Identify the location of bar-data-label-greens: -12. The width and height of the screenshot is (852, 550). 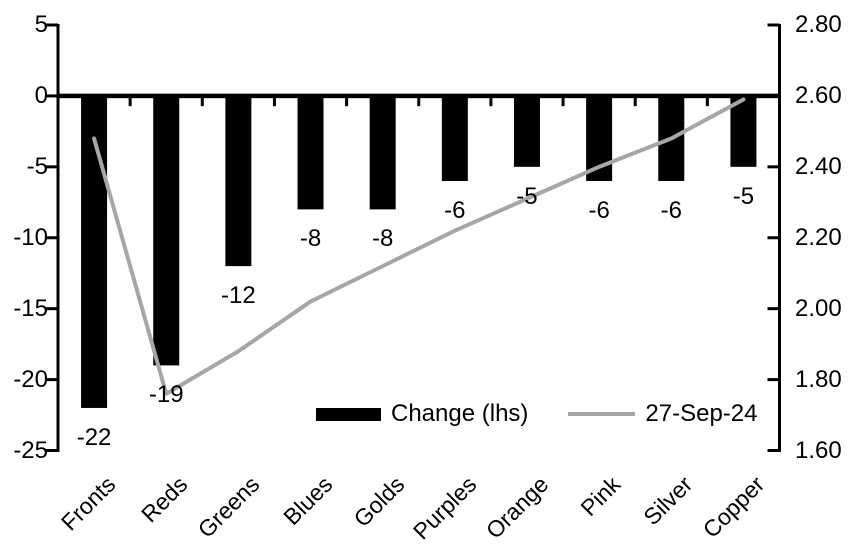
(238, 296).